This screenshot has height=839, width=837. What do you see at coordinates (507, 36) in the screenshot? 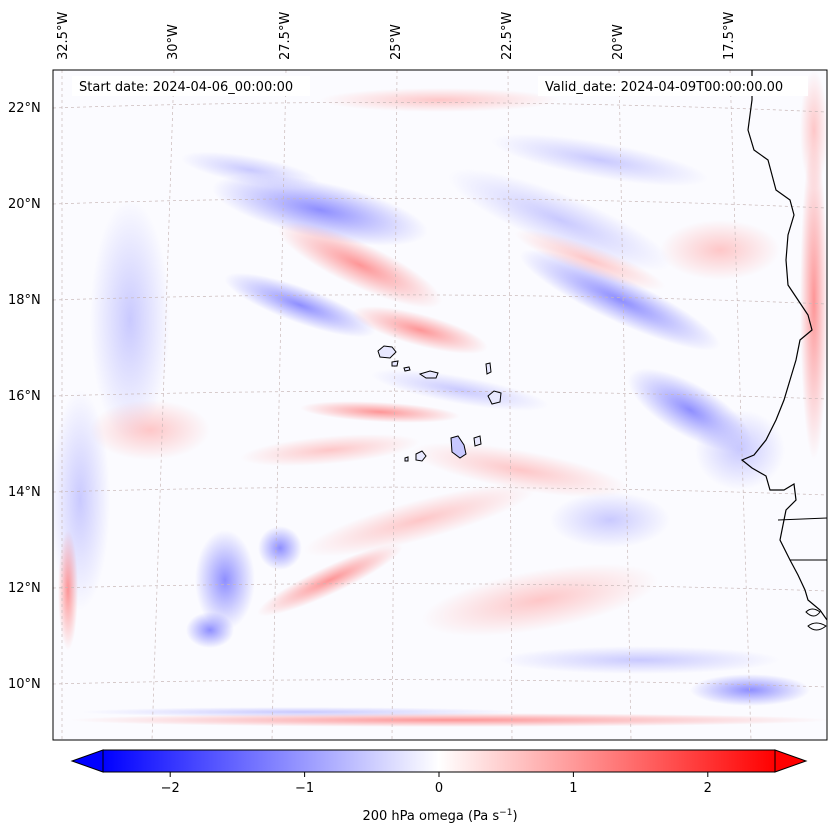
I see `lon-label: 22.5°W` at bounding box center [507, 36].